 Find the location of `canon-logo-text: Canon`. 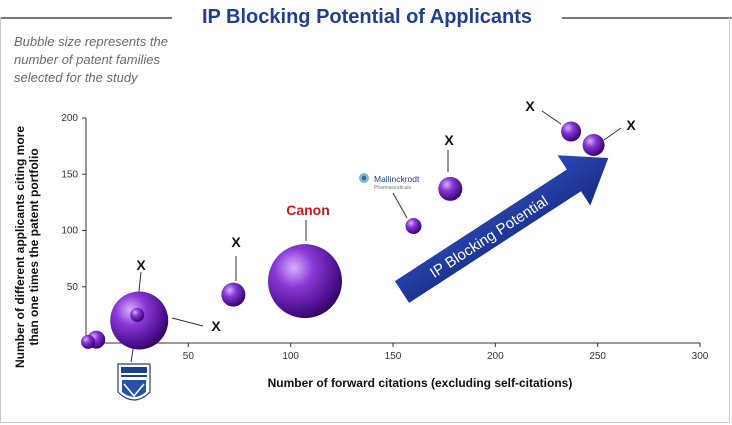

canon-logo-text: Canon is located at coordinates (308, 210).